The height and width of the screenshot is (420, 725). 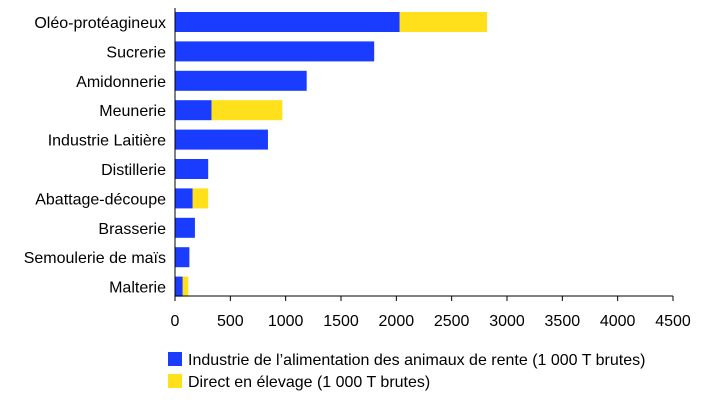 I want to click on category-label: Distillerie, so click(x=133, y=170).